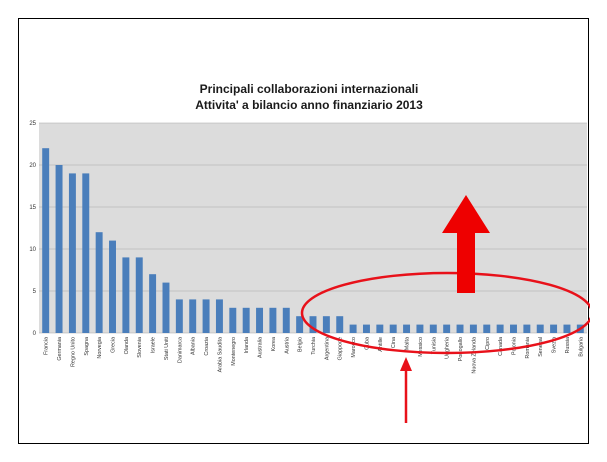  I want to click on y-tick-label: 25, so click(32, 124).